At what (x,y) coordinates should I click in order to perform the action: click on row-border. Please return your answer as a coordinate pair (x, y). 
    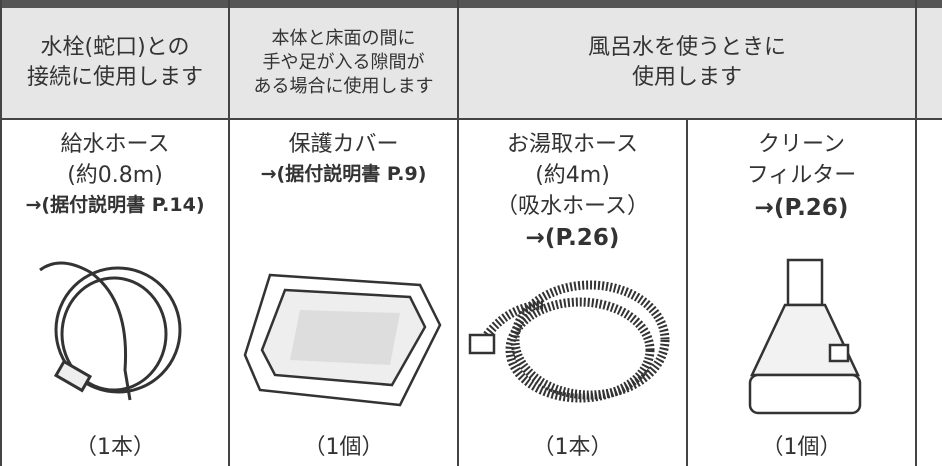
    Looking at the image, I should click on (471, 119).